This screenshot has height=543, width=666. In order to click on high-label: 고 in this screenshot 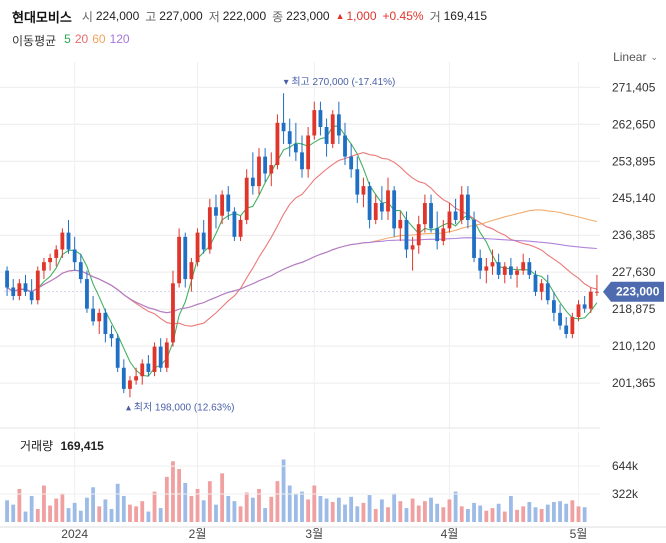, I will do `click(151, 16)`.